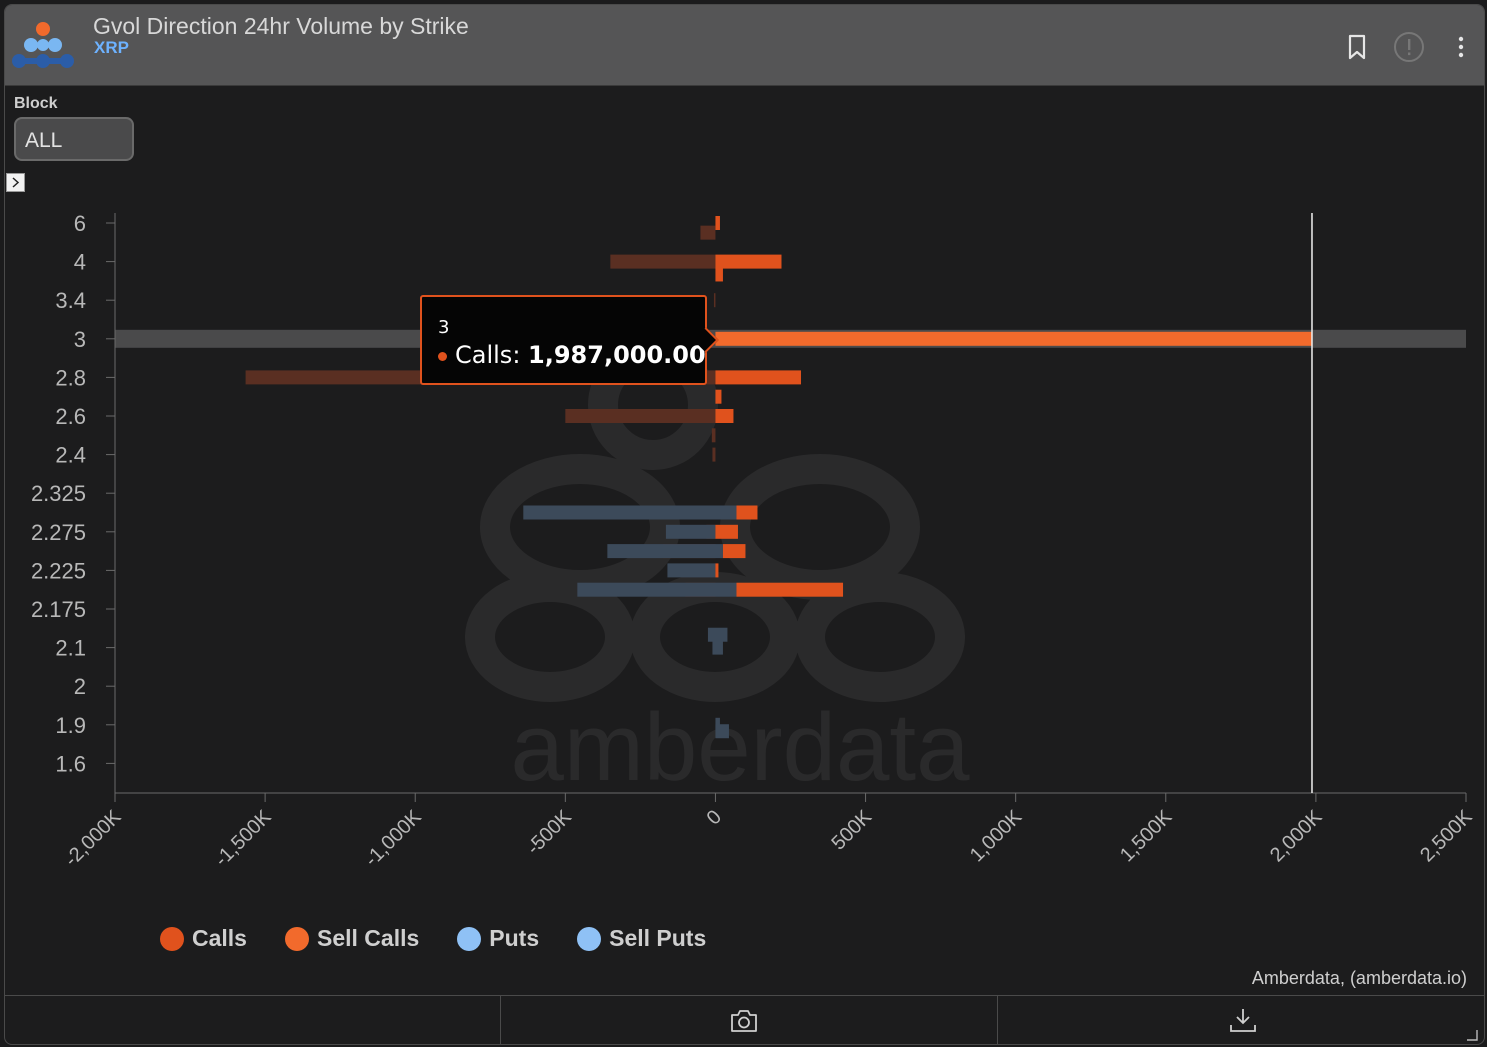  I want to click on chart-tooltip: 3 Calls: 1,987,000.00, so click(569, 340).